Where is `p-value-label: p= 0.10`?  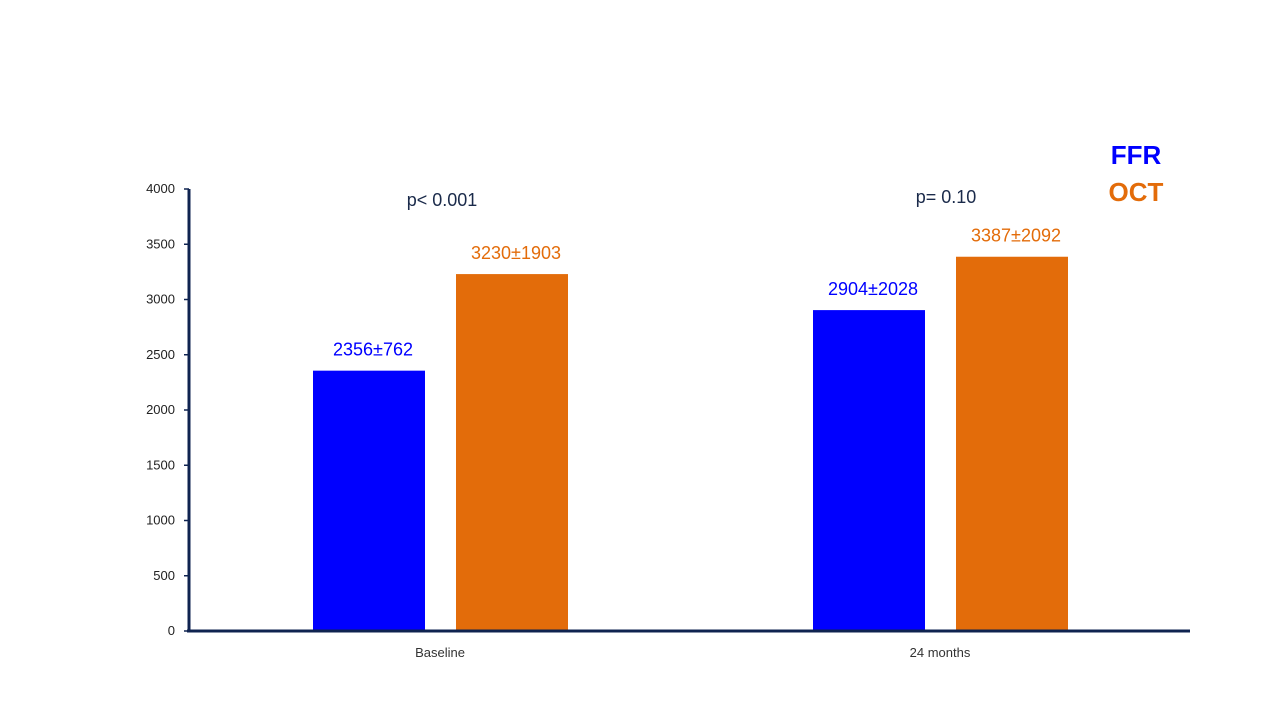 p-value-label: p= 0.10 is located at coordinates (946, 197).